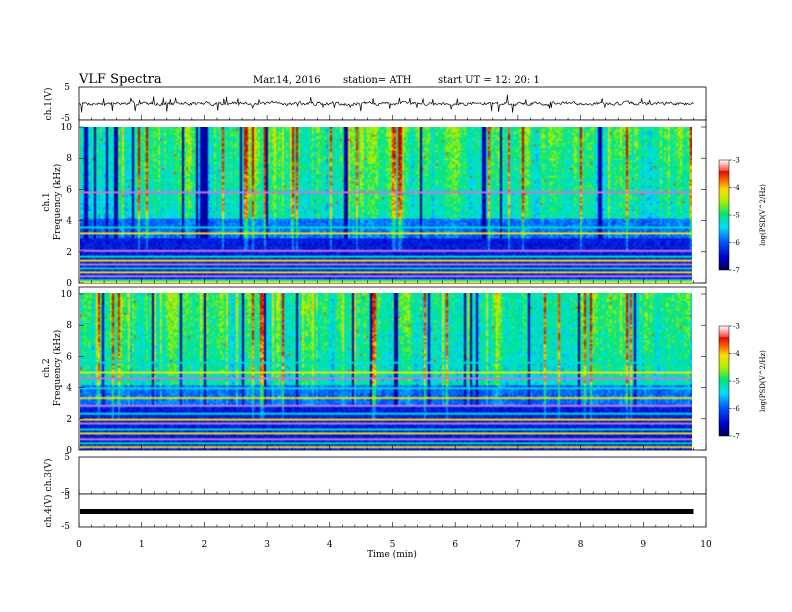 The image size is (792, 612). Describe the element at coordinates (392, 554) in the screenshot. I see `time-axis-label: Time (min)` at that location.